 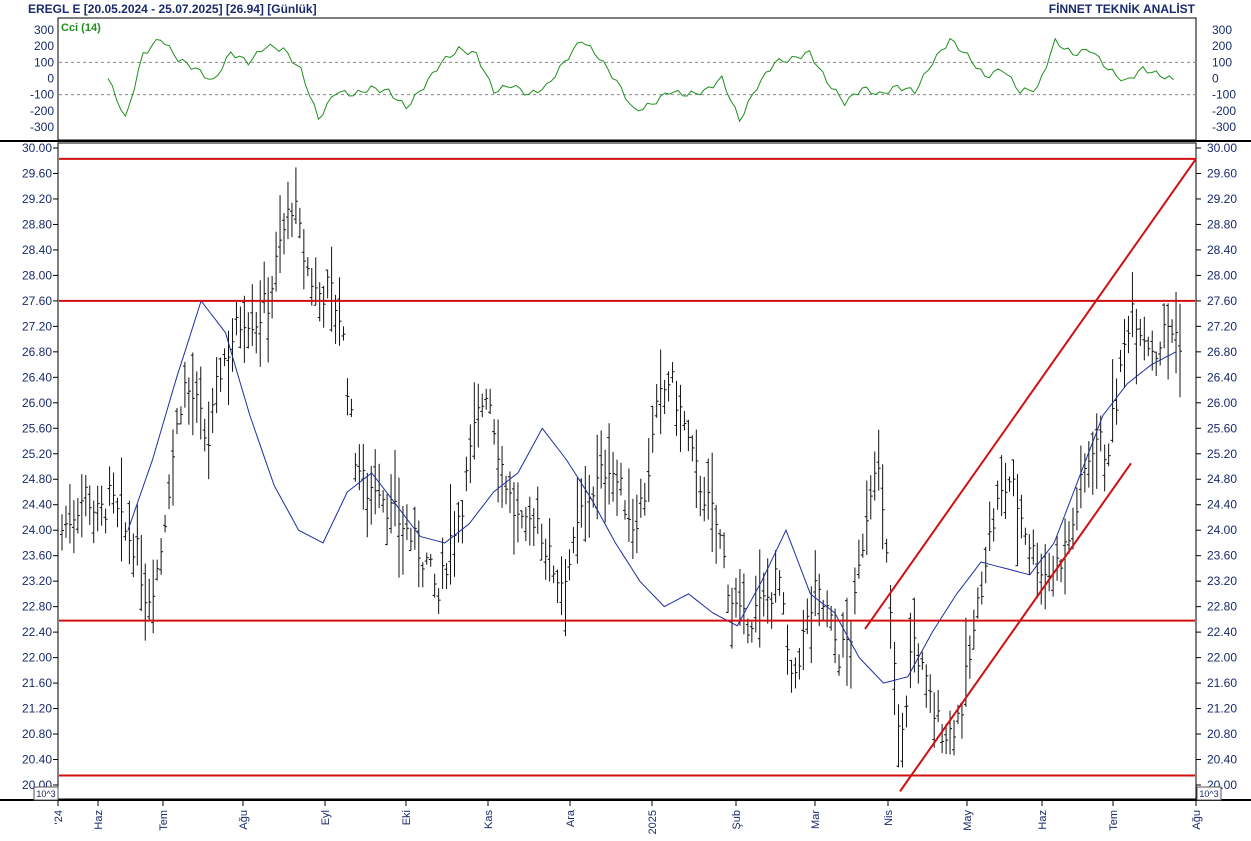 What do you see at coordinates (1208, 794) in the screenshot?
I see `scale-label-right: 10^3` at bounding box center [1208, 794].